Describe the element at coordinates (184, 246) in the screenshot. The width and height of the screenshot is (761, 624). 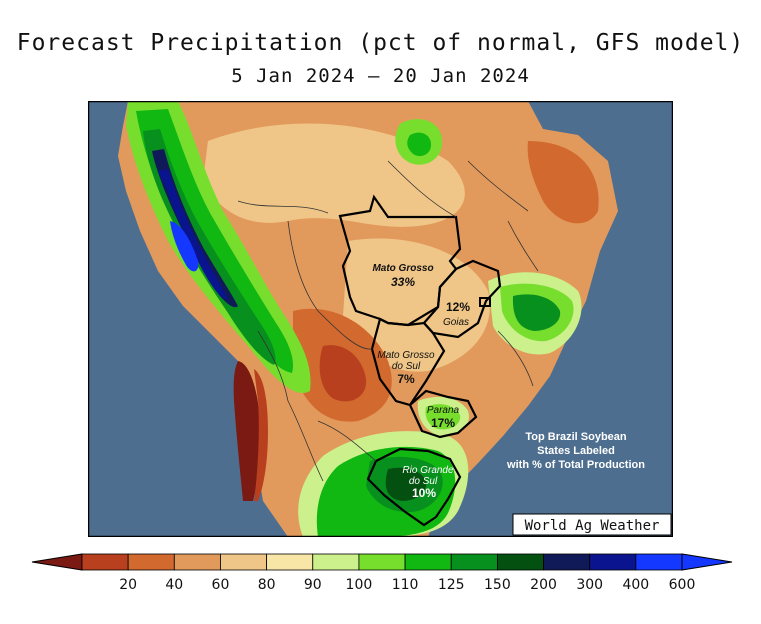
I see `andes-peak-rain` at that location.